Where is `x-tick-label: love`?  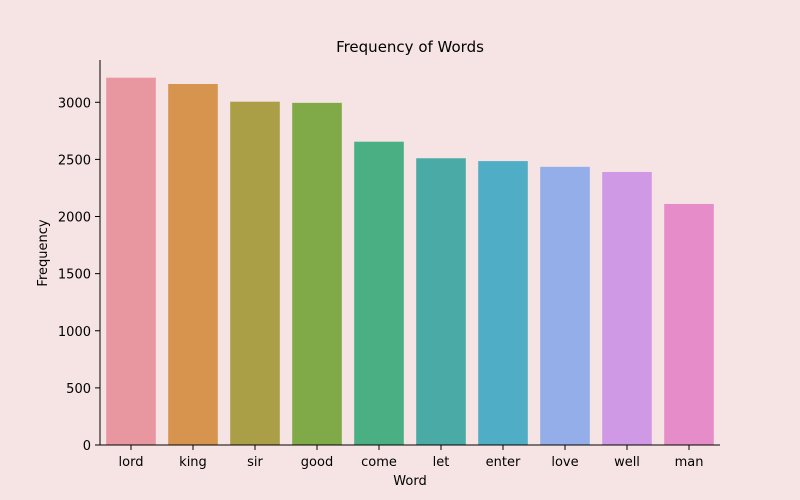
x-tick-label: love is located at coordinates (564, 462).